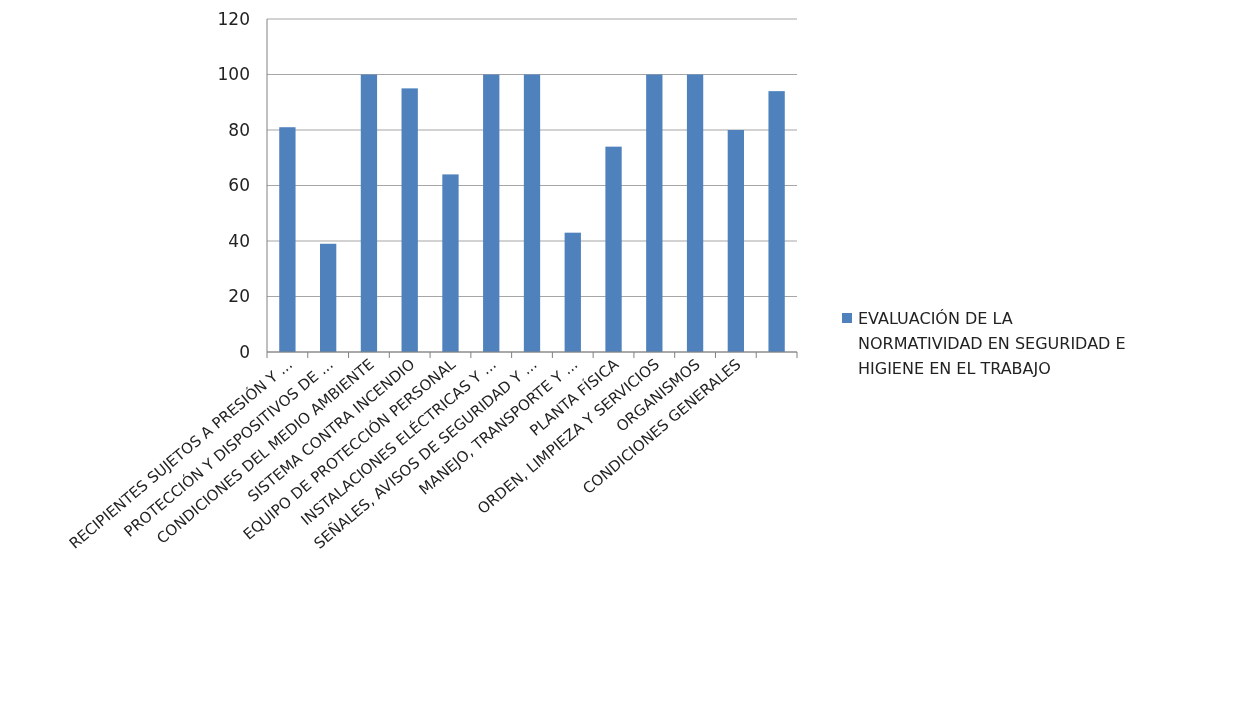 The width and height of the screenshot is (1234, 710). I want to click on y-tick-label: 100, so click(233, 74).